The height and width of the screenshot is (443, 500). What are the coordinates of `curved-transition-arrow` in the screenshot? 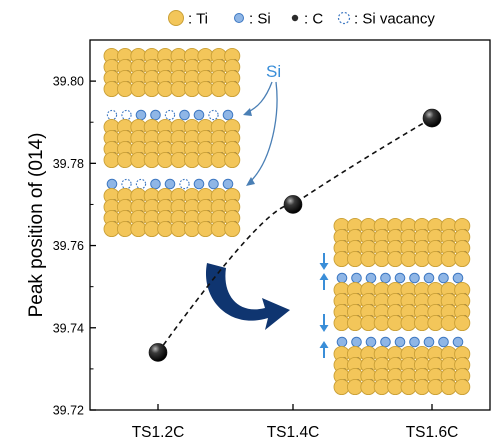 It's located at (247, 296).